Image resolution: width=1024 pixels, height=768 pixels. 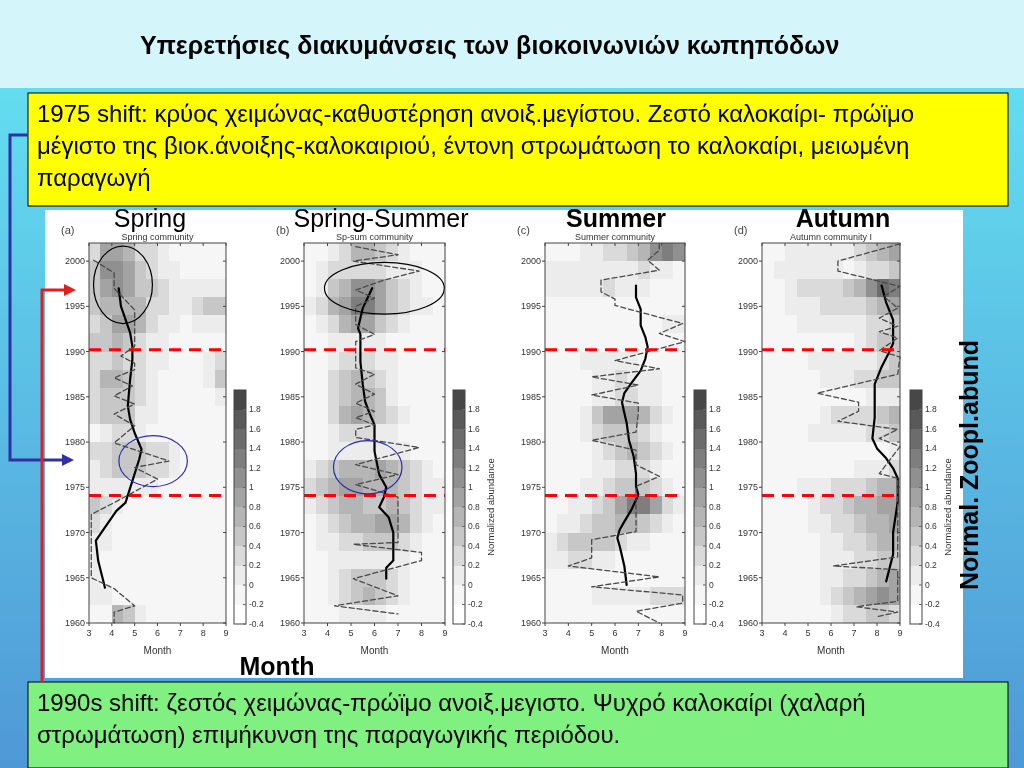 I want to click on chart-subtitle: Spring community, so click(x=158, y=237).